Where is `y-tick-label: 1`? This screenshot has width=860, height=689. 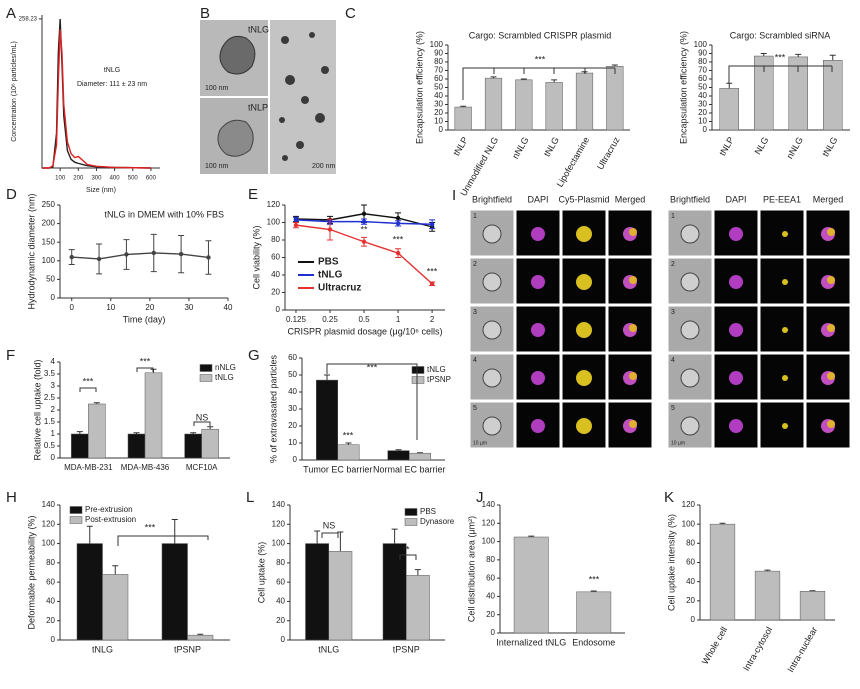
y-tick-label: 1 is located at coordinates (53, 433).